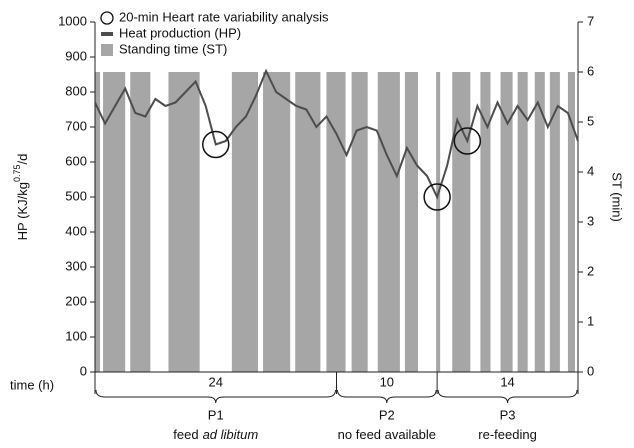 The image size is (634, 448). What do you see at coordinates (83, 370) in the screenshot?
I see `y-tick-label: 0` at bounding box center [83, 370].